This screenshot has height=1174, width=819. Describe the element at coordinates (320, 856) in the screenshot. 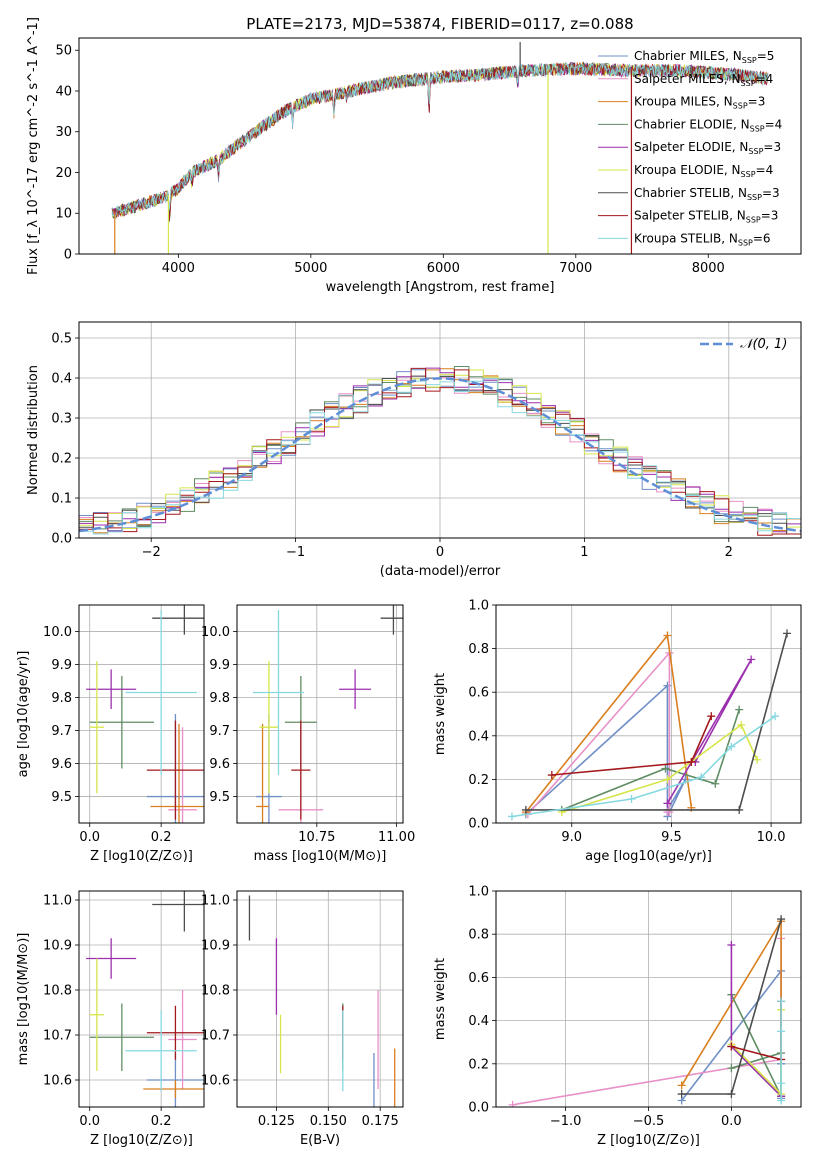

I see `age-vs-mass-xlabel: mass [log10(M/M⊙)]` at that location.